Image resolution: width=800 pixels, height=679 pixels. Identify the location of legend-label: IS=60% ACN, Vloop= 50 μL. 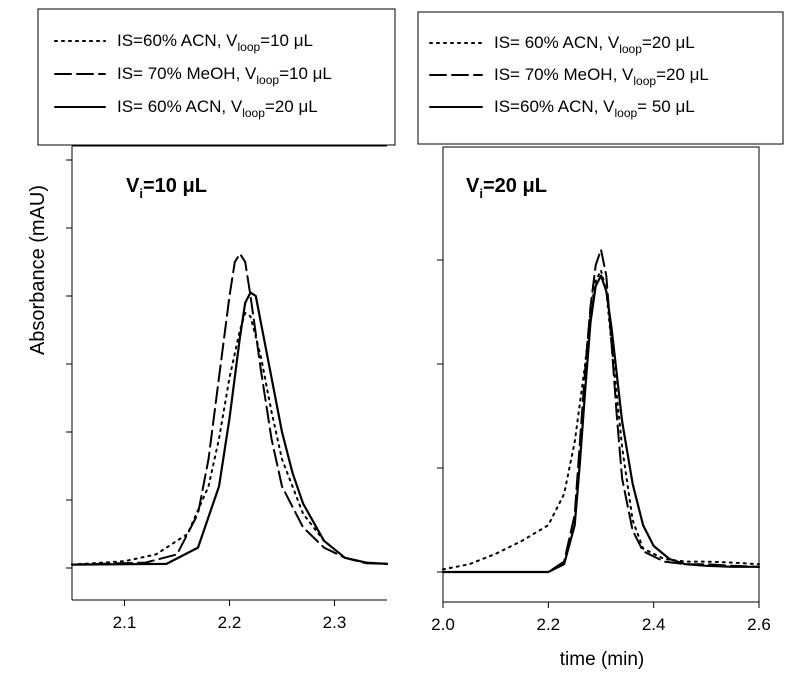
(594, 108).